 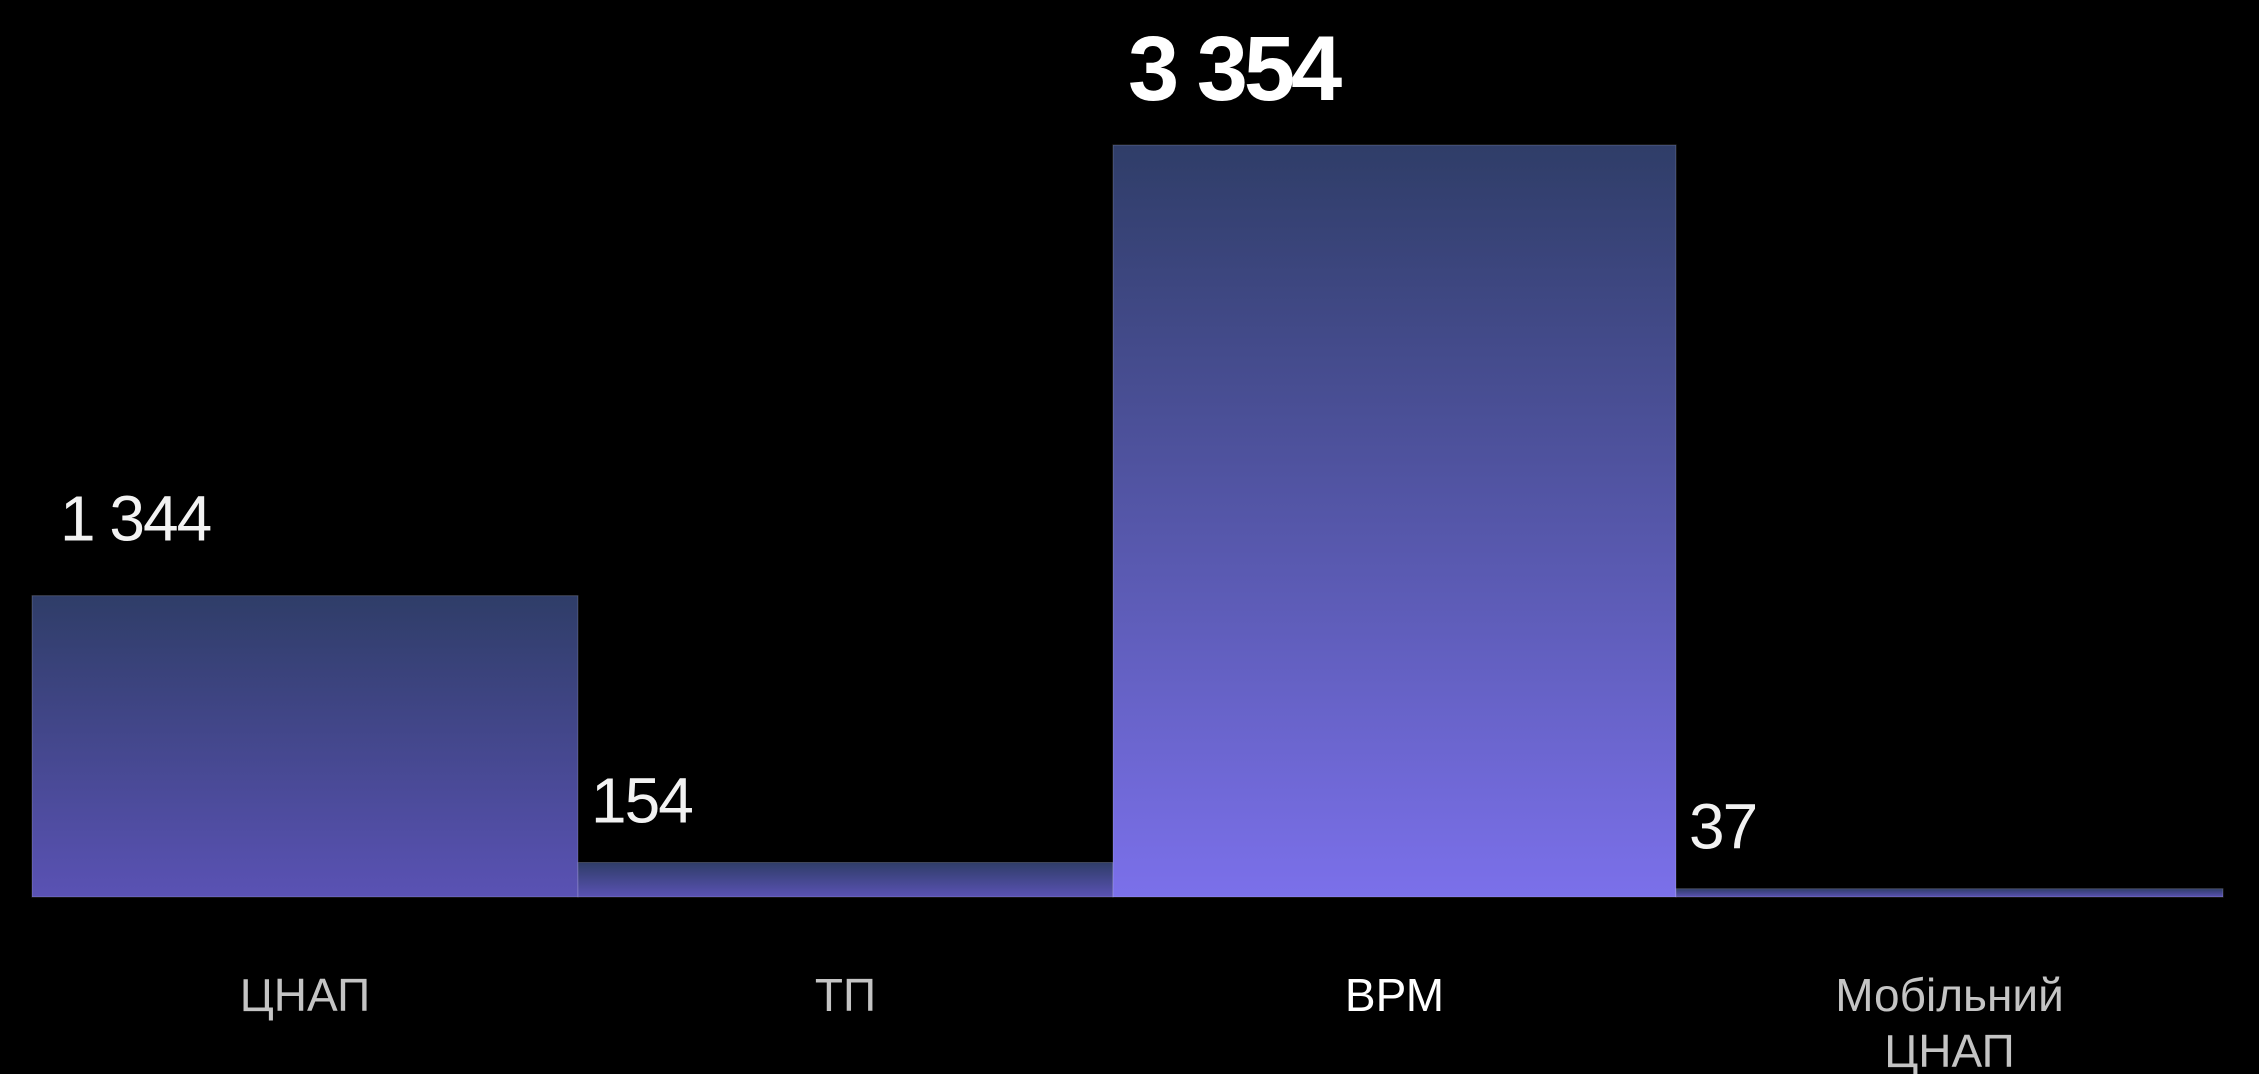 I want to click on category-label-3: Мобільний ЦНАП, so click(x=1949, y=1021).